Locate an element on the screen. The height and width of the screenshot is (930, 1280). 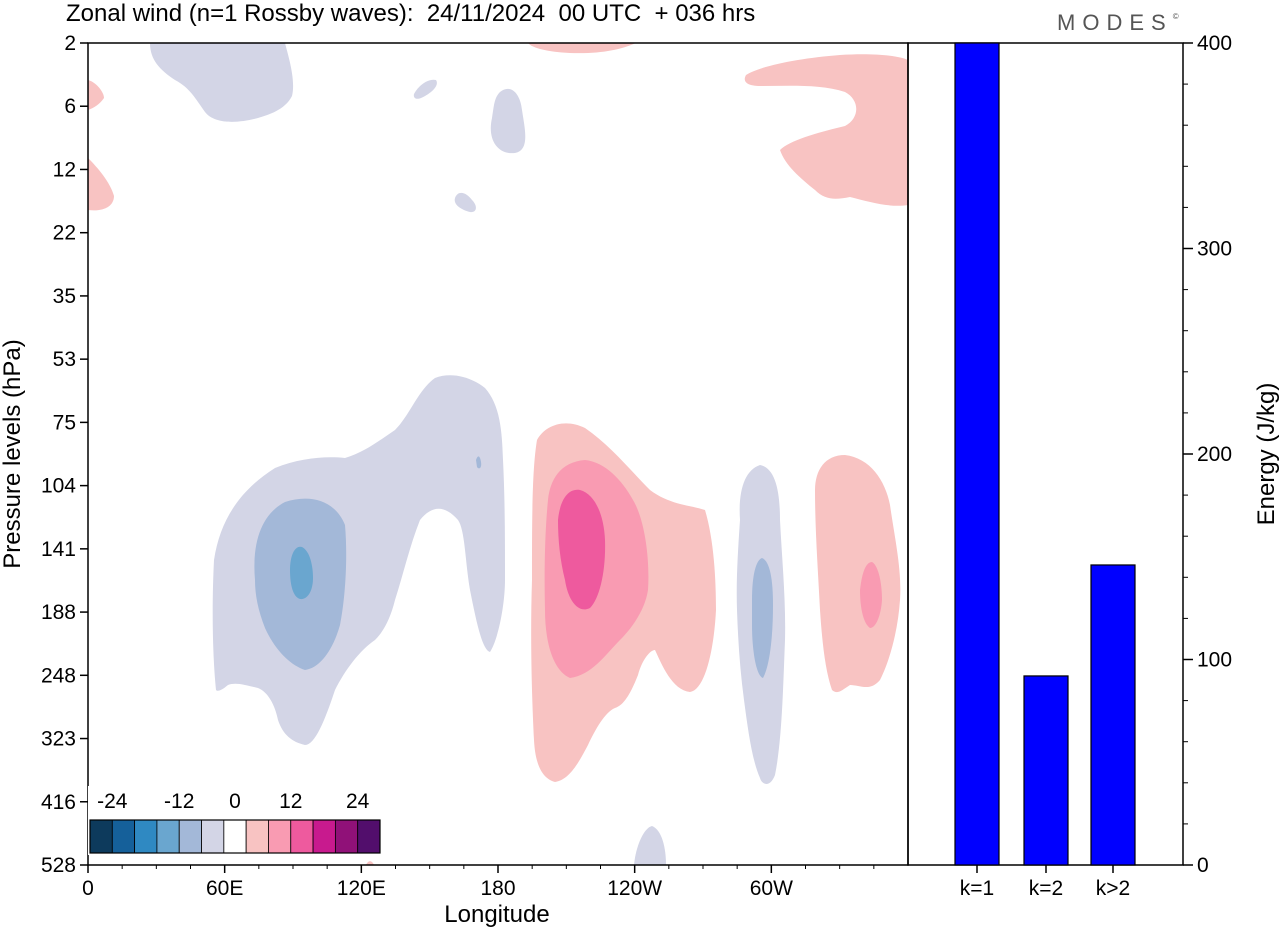
colorbar-frame is located at coordinates (235, 836).